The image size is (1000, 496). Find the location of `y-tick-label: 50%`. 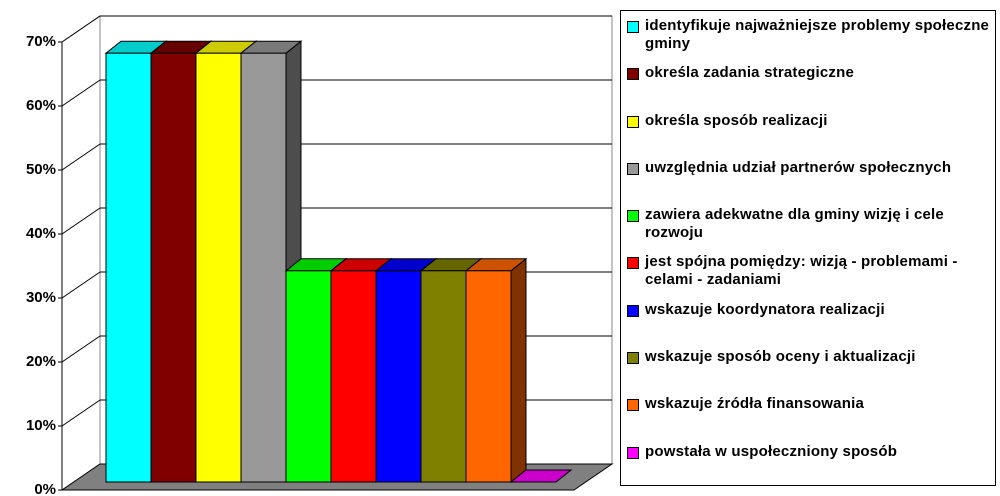

y-tick-label: 50% is located at coordinates (41, 169).